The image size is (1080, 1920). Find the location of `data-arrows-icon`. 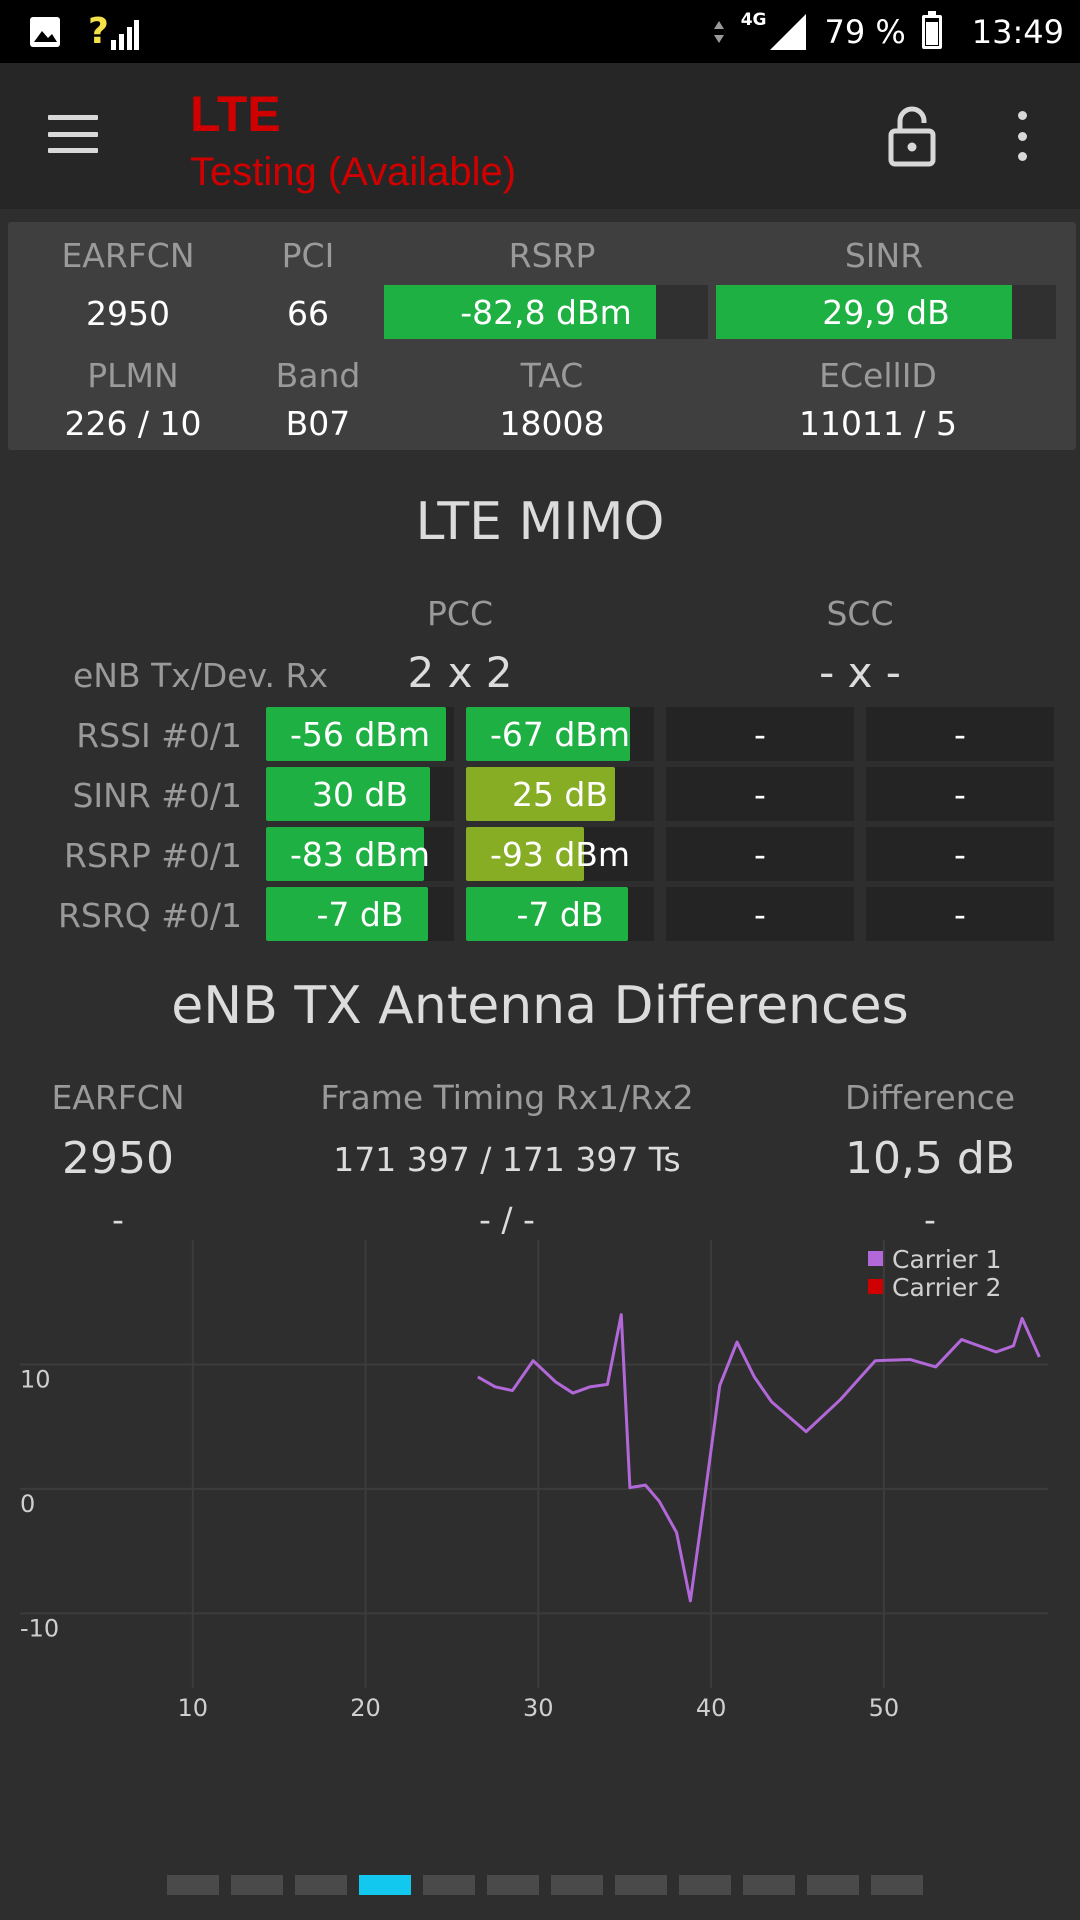

data-arrows-icon is located at coordinates (718, 31).